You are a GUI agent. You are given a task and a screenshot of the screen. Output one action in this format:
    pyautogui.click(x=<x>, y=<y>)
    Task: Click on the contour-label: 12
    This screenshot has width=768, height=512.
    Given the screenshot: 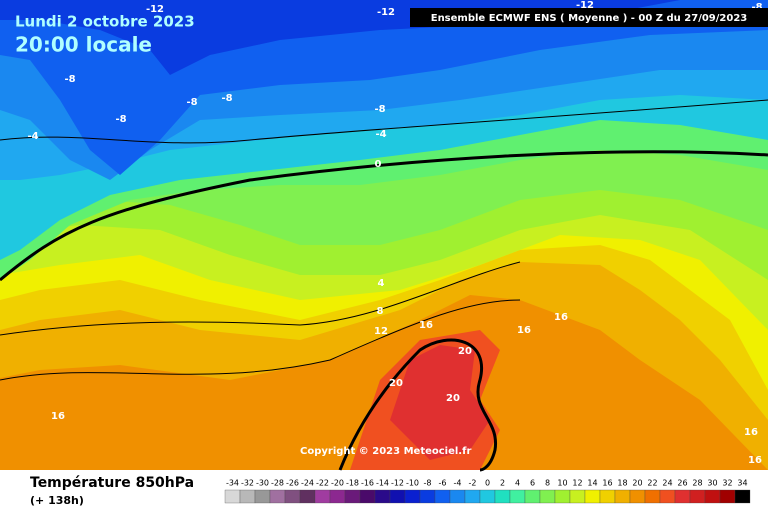 What is the action you would take?
    pyautogui.click(x=381, y=331)
    